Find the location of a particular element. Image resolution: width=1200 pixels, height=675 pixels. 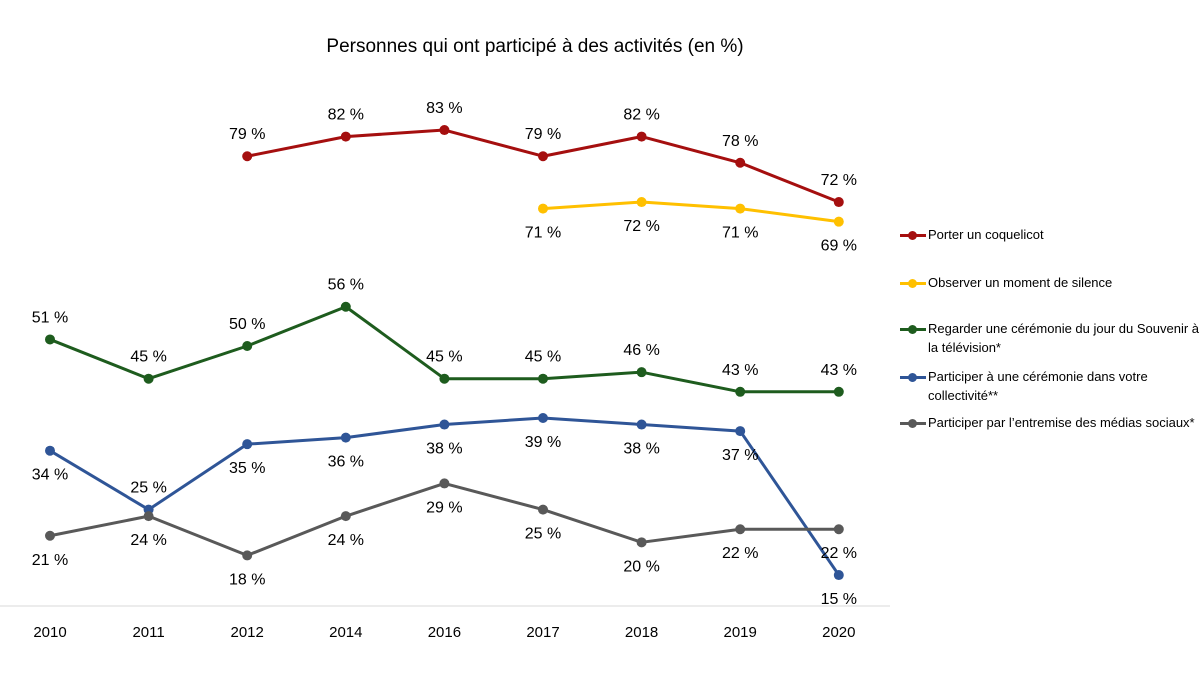

x-tick-label: 2014 is located at coordinates (345, 632).